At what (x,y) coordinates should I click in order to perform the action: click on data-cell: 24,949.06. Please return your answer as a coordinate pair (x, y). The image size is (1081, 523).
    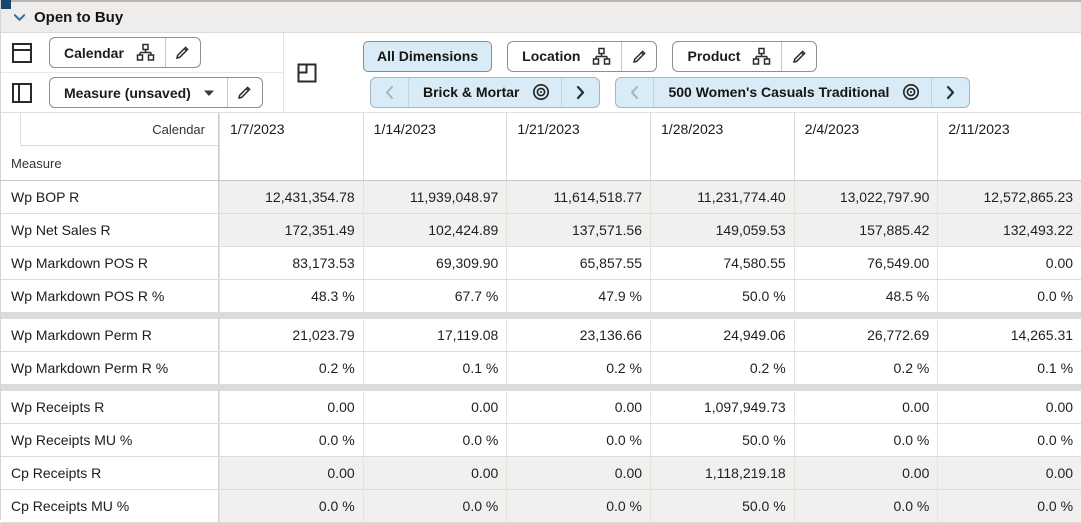
    Looking at the image, I should click on (722, 335).